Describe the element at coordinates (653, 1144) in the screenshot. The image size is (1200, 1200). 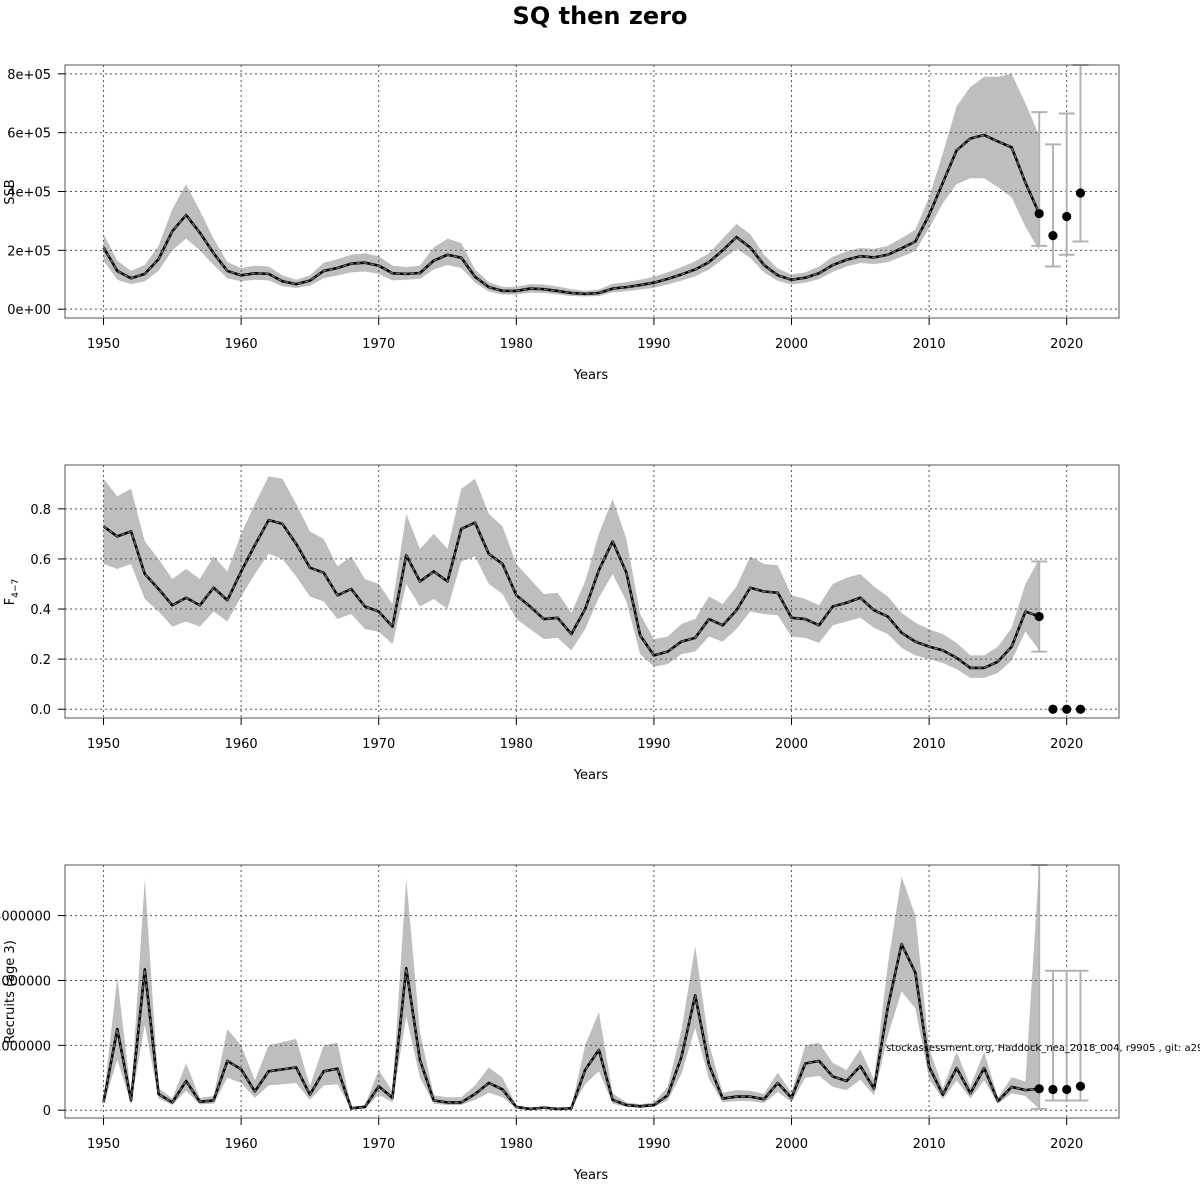
I see `recruits-xtick-label: 1990` at that location.